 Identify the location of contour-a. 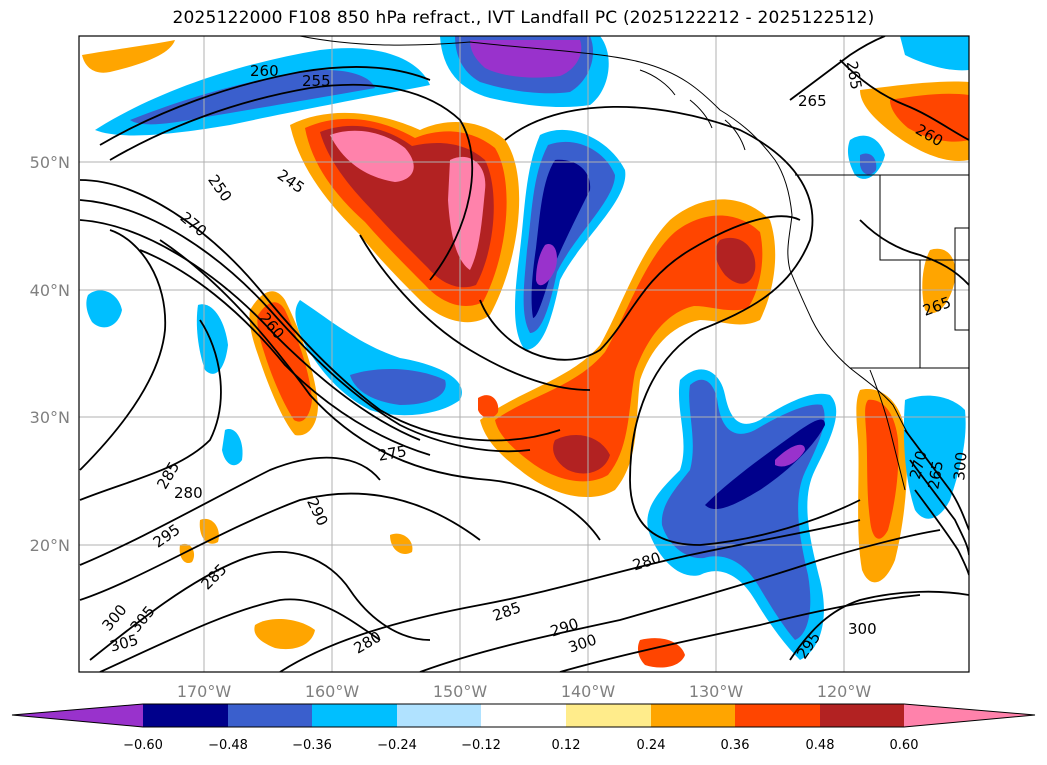
(265, 106).